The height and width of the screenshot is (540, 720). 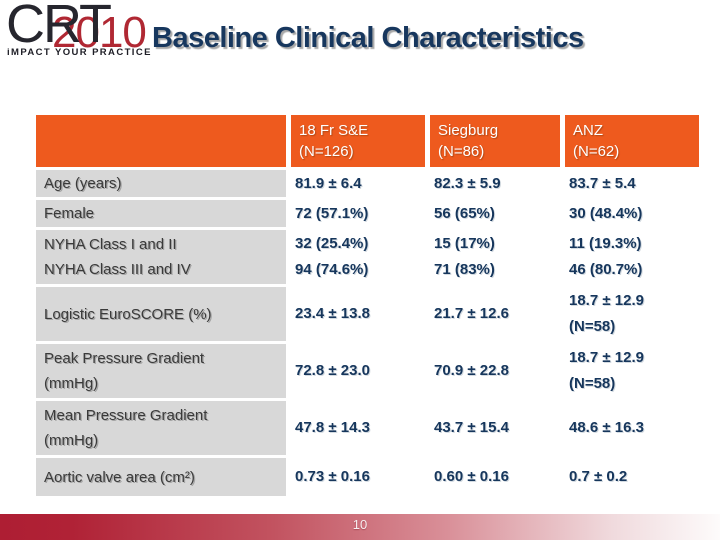 I want to click on row-label-age: Age (years), so click(x=161, y=183).